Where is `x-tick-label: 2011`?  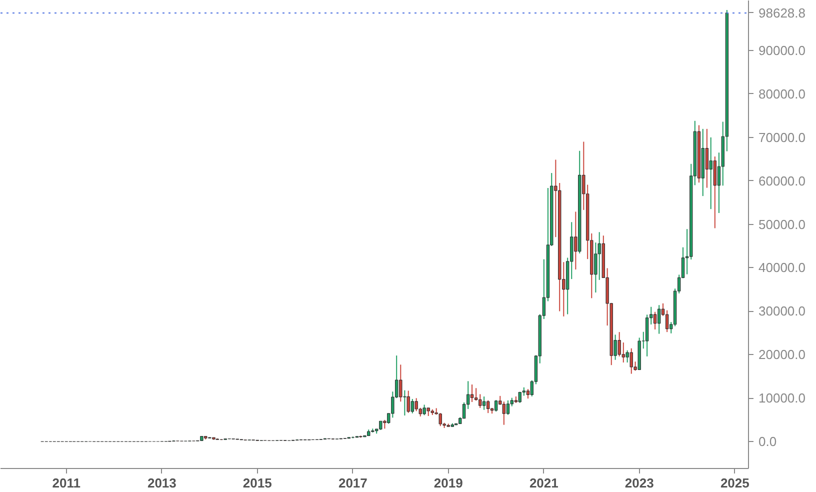 x-tick-label: 2011 is located at coordinates (66, 483).